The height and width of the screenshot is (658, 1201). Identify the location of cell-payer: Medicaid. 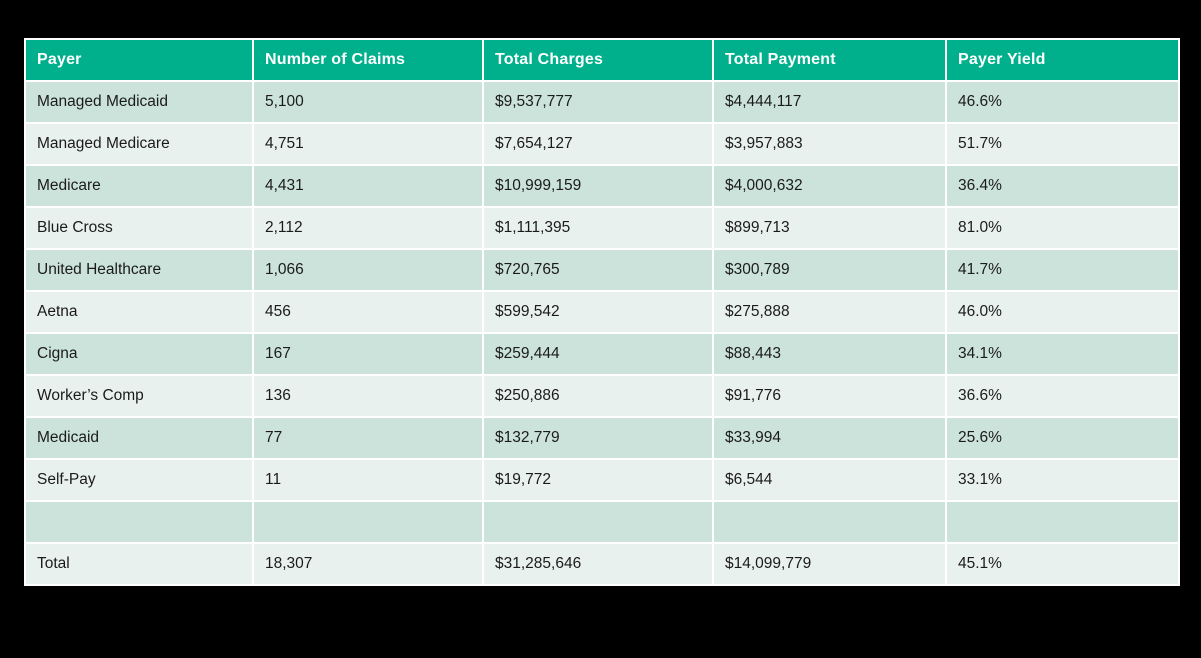
(139, 438).